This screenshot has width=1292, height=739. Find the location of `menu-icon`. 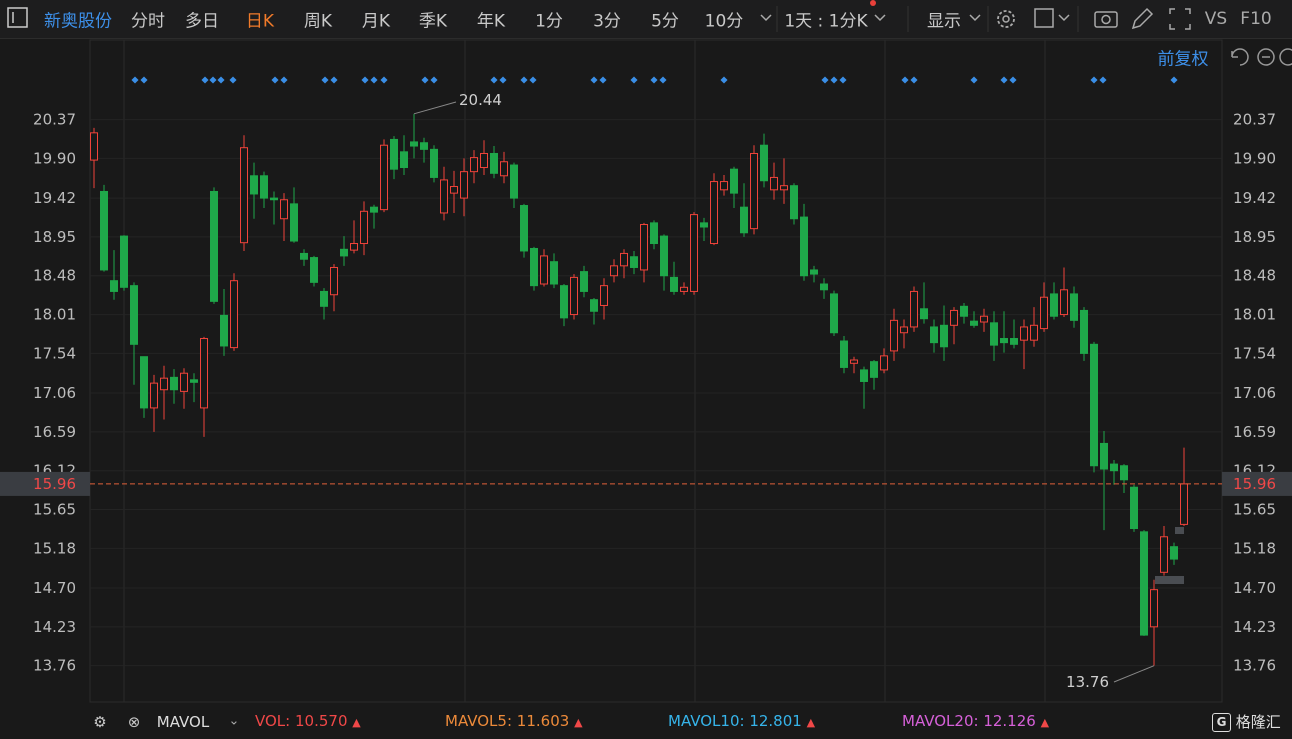

menu-icon is located at coordinates (18, 18).